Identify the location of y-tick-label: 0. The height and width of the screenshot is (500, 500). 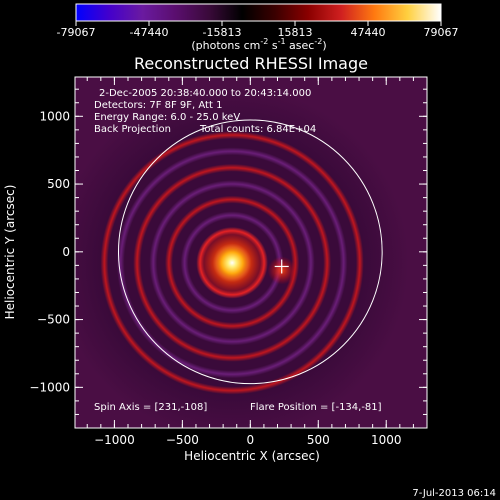
(66, 252).